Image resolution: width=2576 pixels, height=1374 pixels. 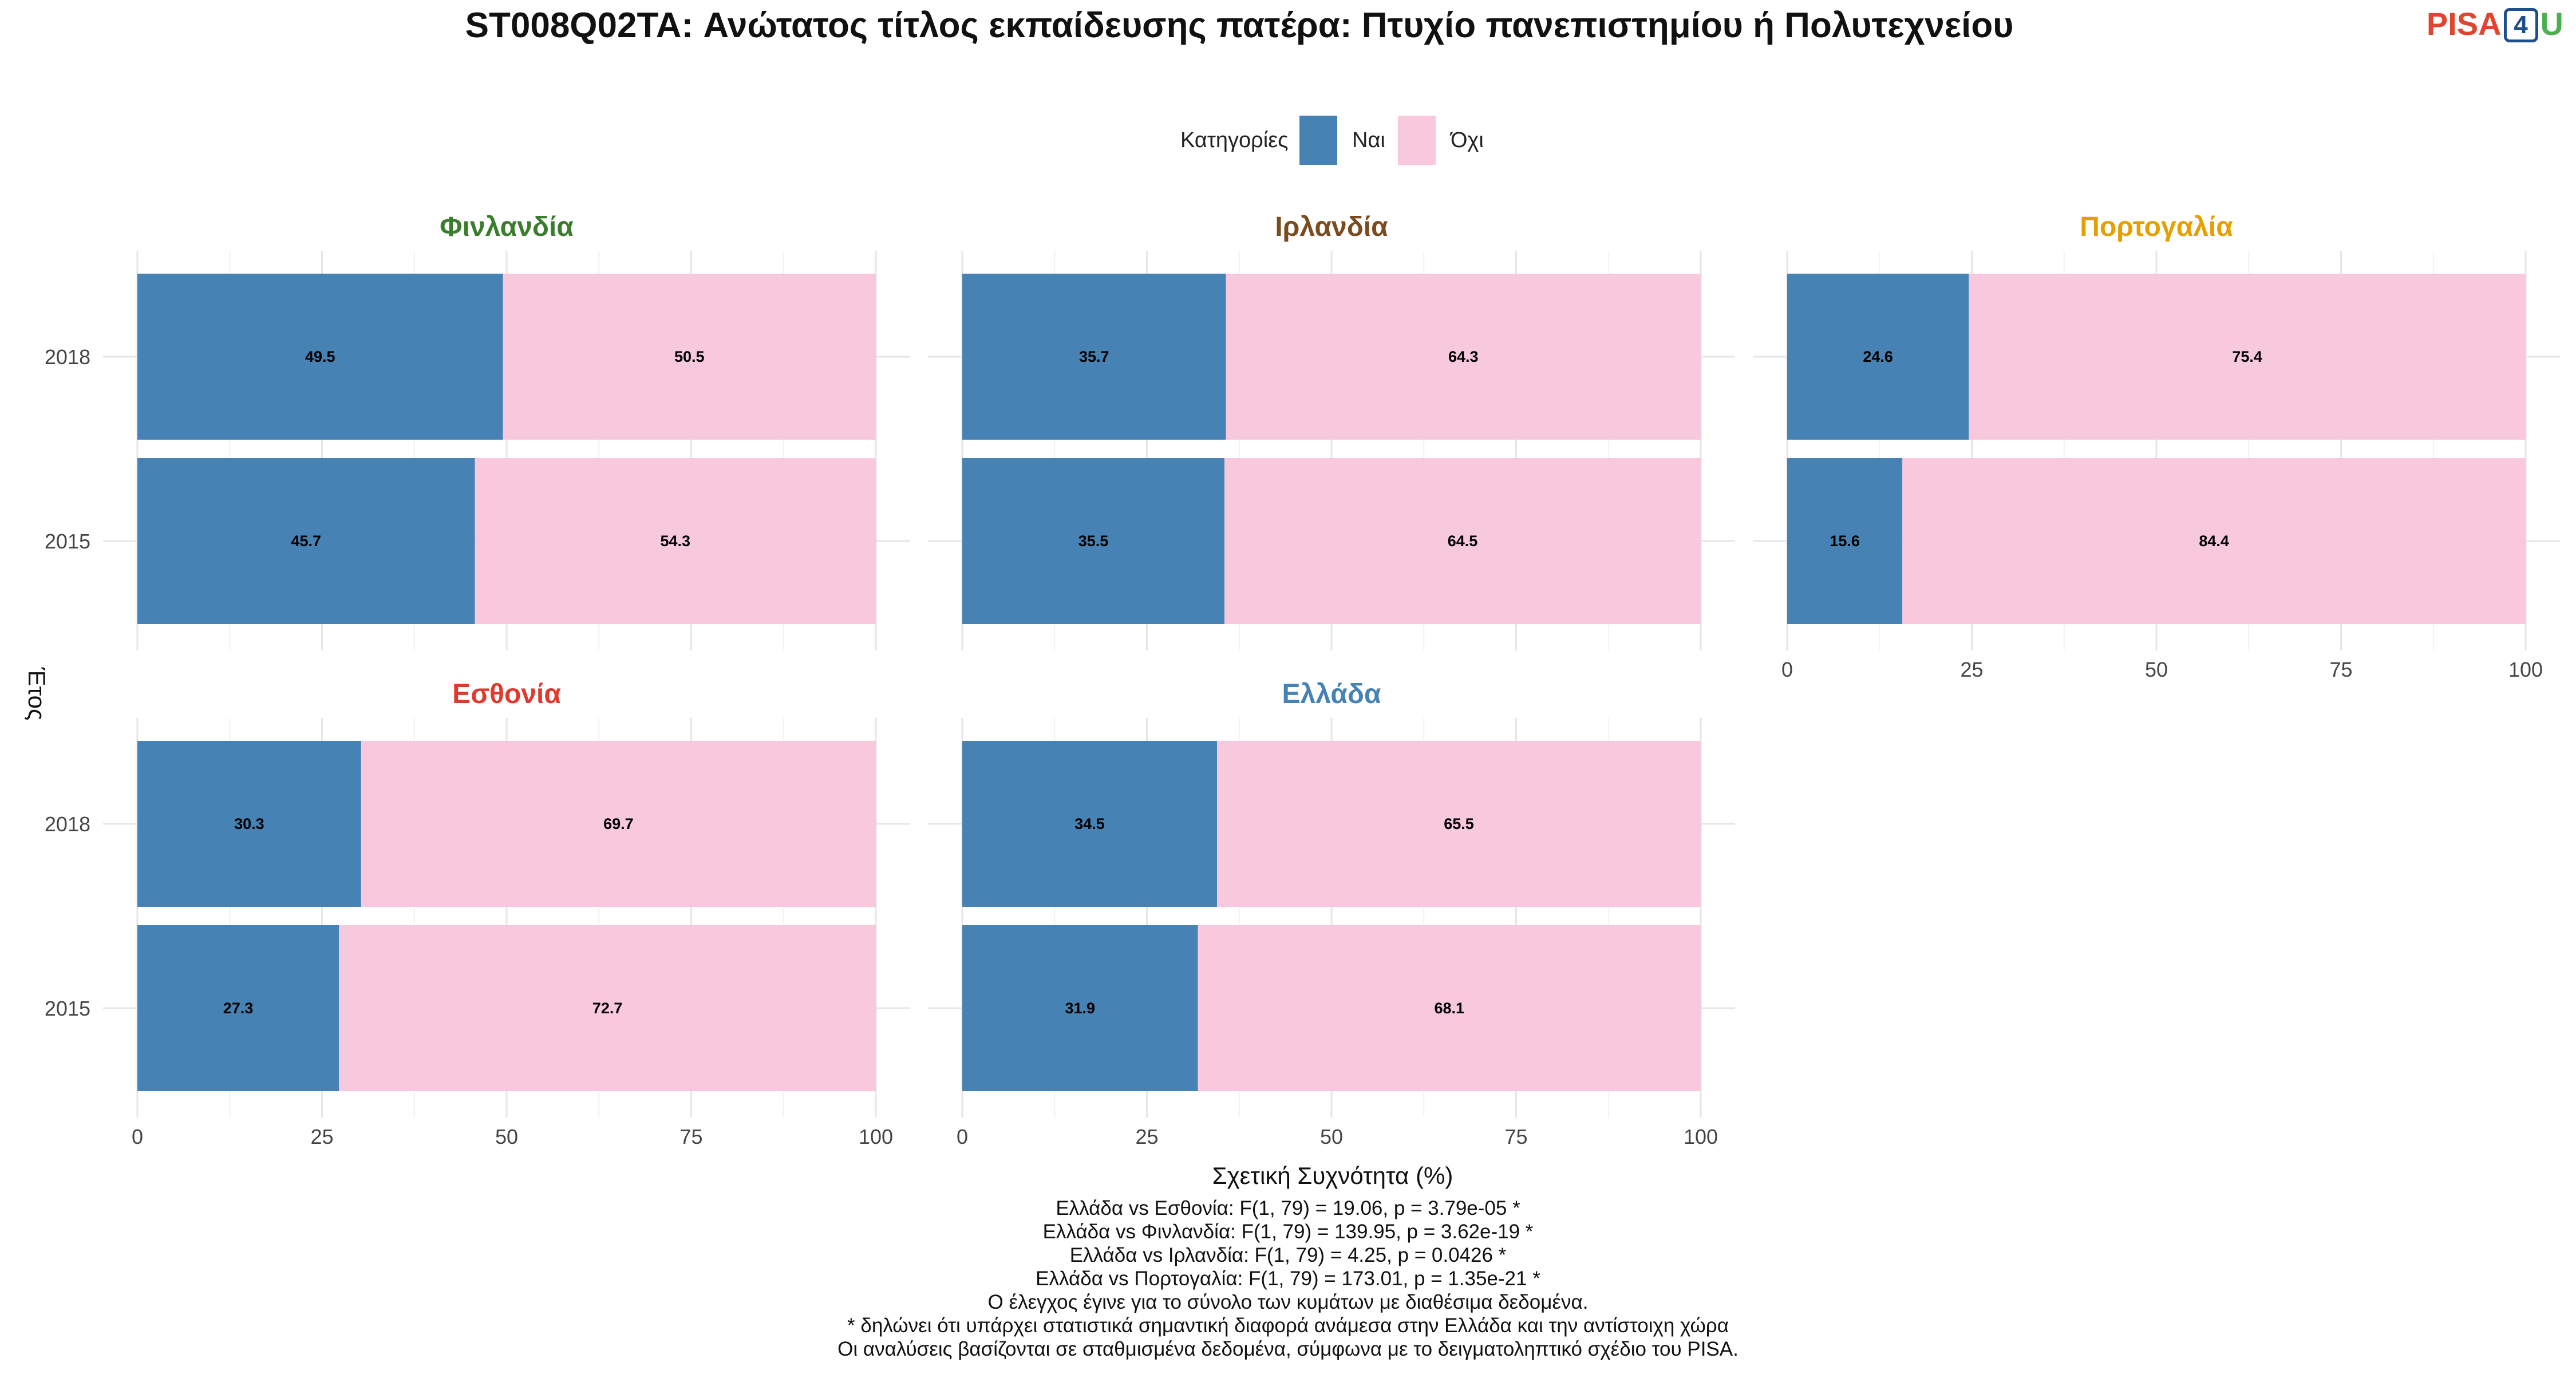 I want to click on facet-title-ιρλανδία: Ιρλανδία, so click(x=1331, y=227).